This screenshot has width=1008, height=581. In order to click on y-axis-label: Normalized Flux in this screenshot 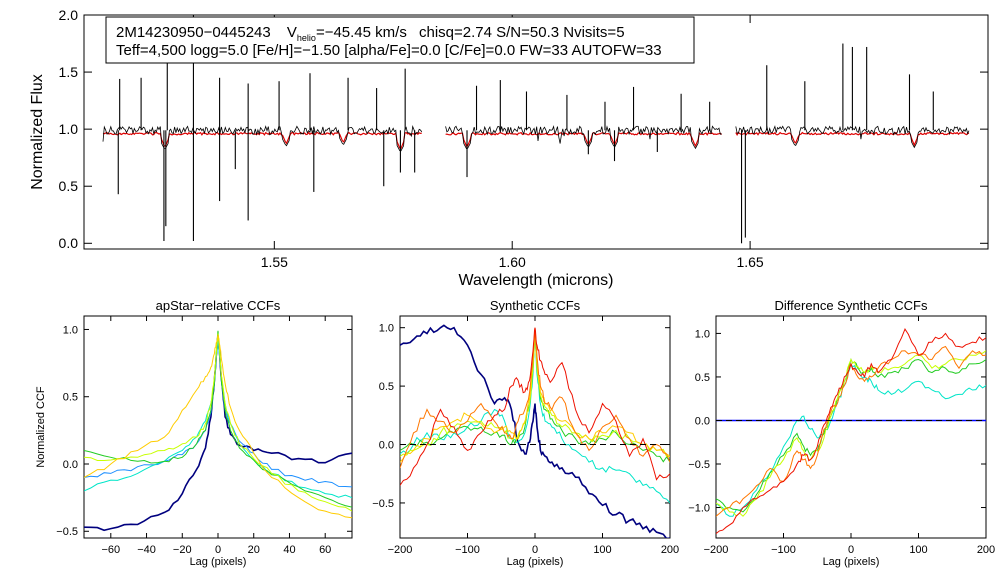, I will do `click(37, 132)`.